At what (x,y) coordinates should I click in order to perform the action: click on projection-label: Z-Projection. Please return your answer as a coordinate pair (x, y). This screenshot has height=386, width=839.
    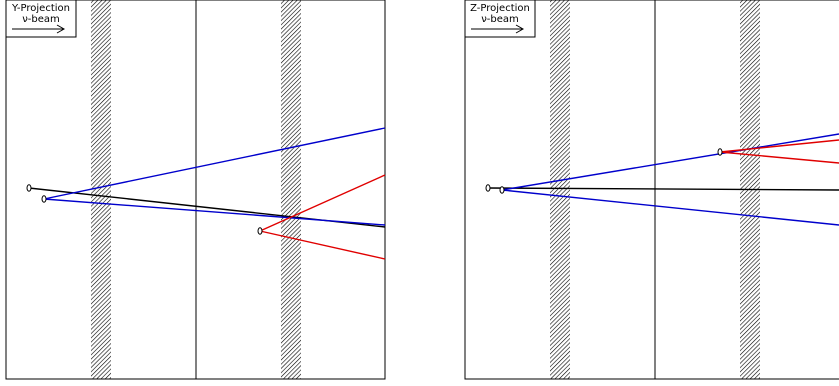
    Looking at the image, I should click on (500, 8).